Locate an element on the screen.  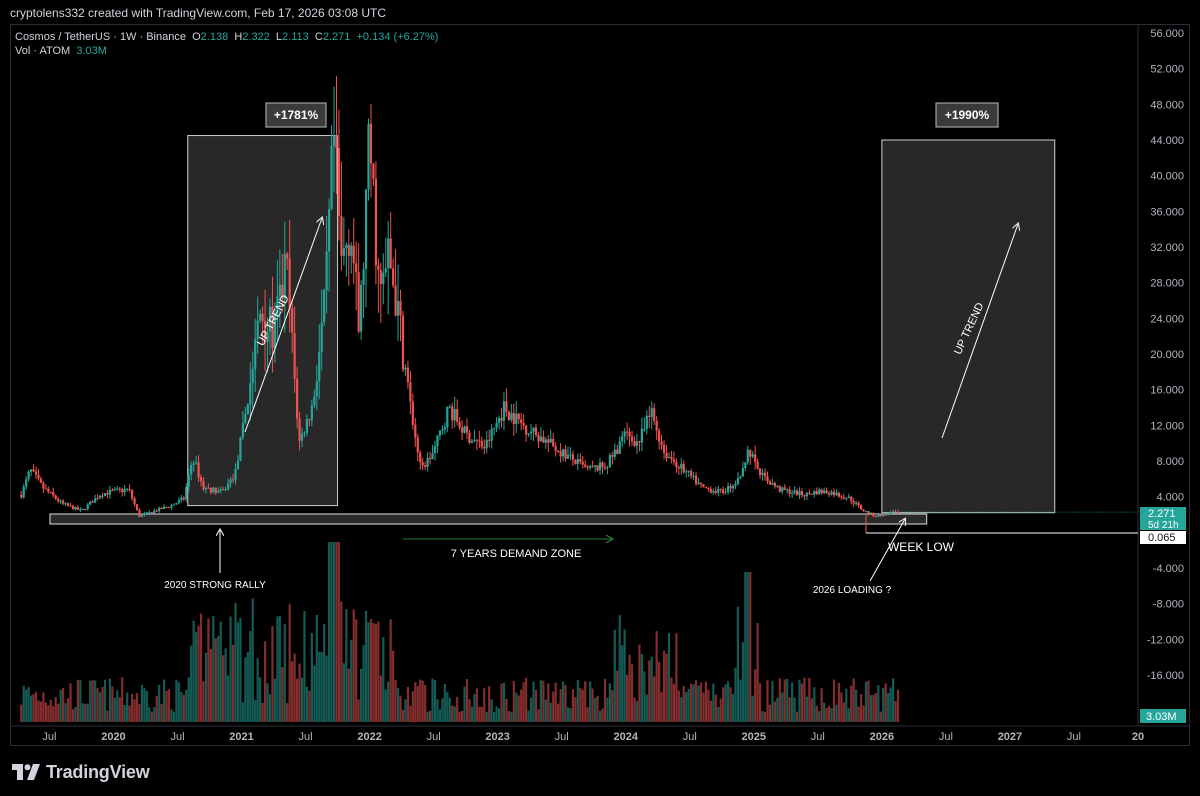
last-price-tag: 2.271 5d 21h is located at coordinates (1163, 519).